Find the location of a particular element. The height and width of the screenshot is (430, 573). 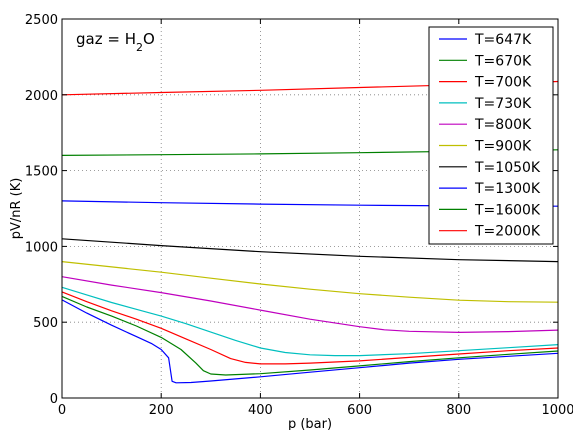

legend-entry: T=670K is located at coordinates (503, 61).